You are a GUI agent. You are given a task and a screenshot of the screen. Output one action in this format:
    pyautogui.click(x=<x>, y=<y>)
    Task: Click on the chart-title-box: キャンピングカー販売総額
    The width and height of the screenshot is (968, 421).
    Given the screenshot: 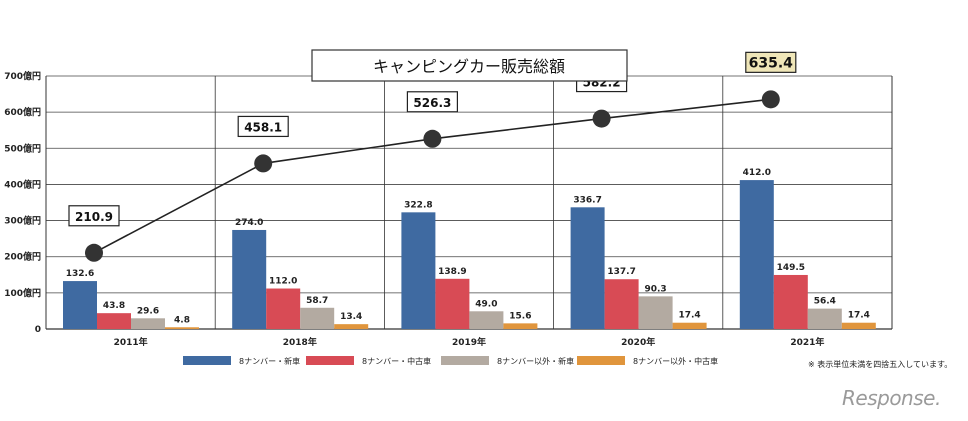 What is the action you would take?
    pyautogui.click(x=469, y=65)
    